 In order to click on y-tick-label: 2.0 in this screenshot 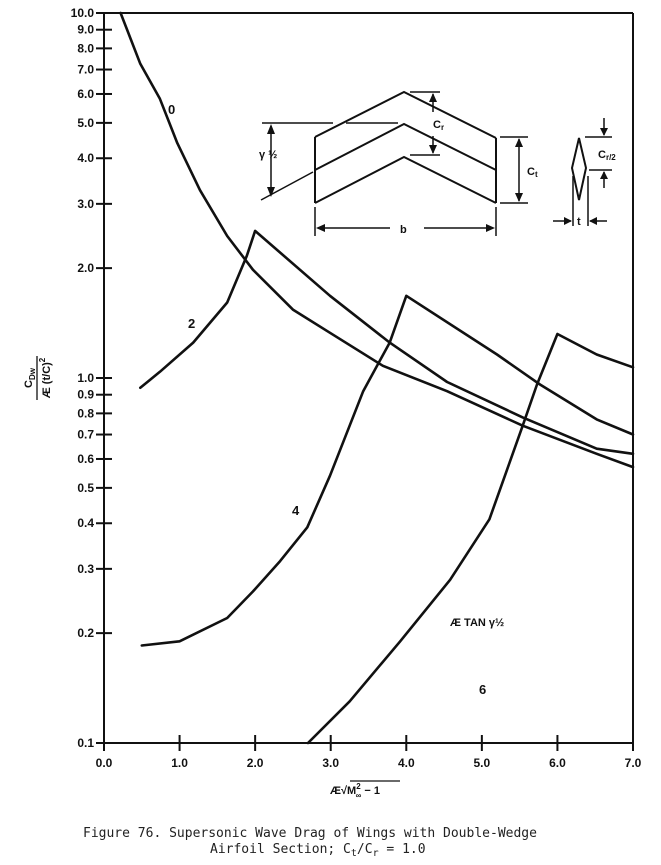, I will do `click(85, 268)`.